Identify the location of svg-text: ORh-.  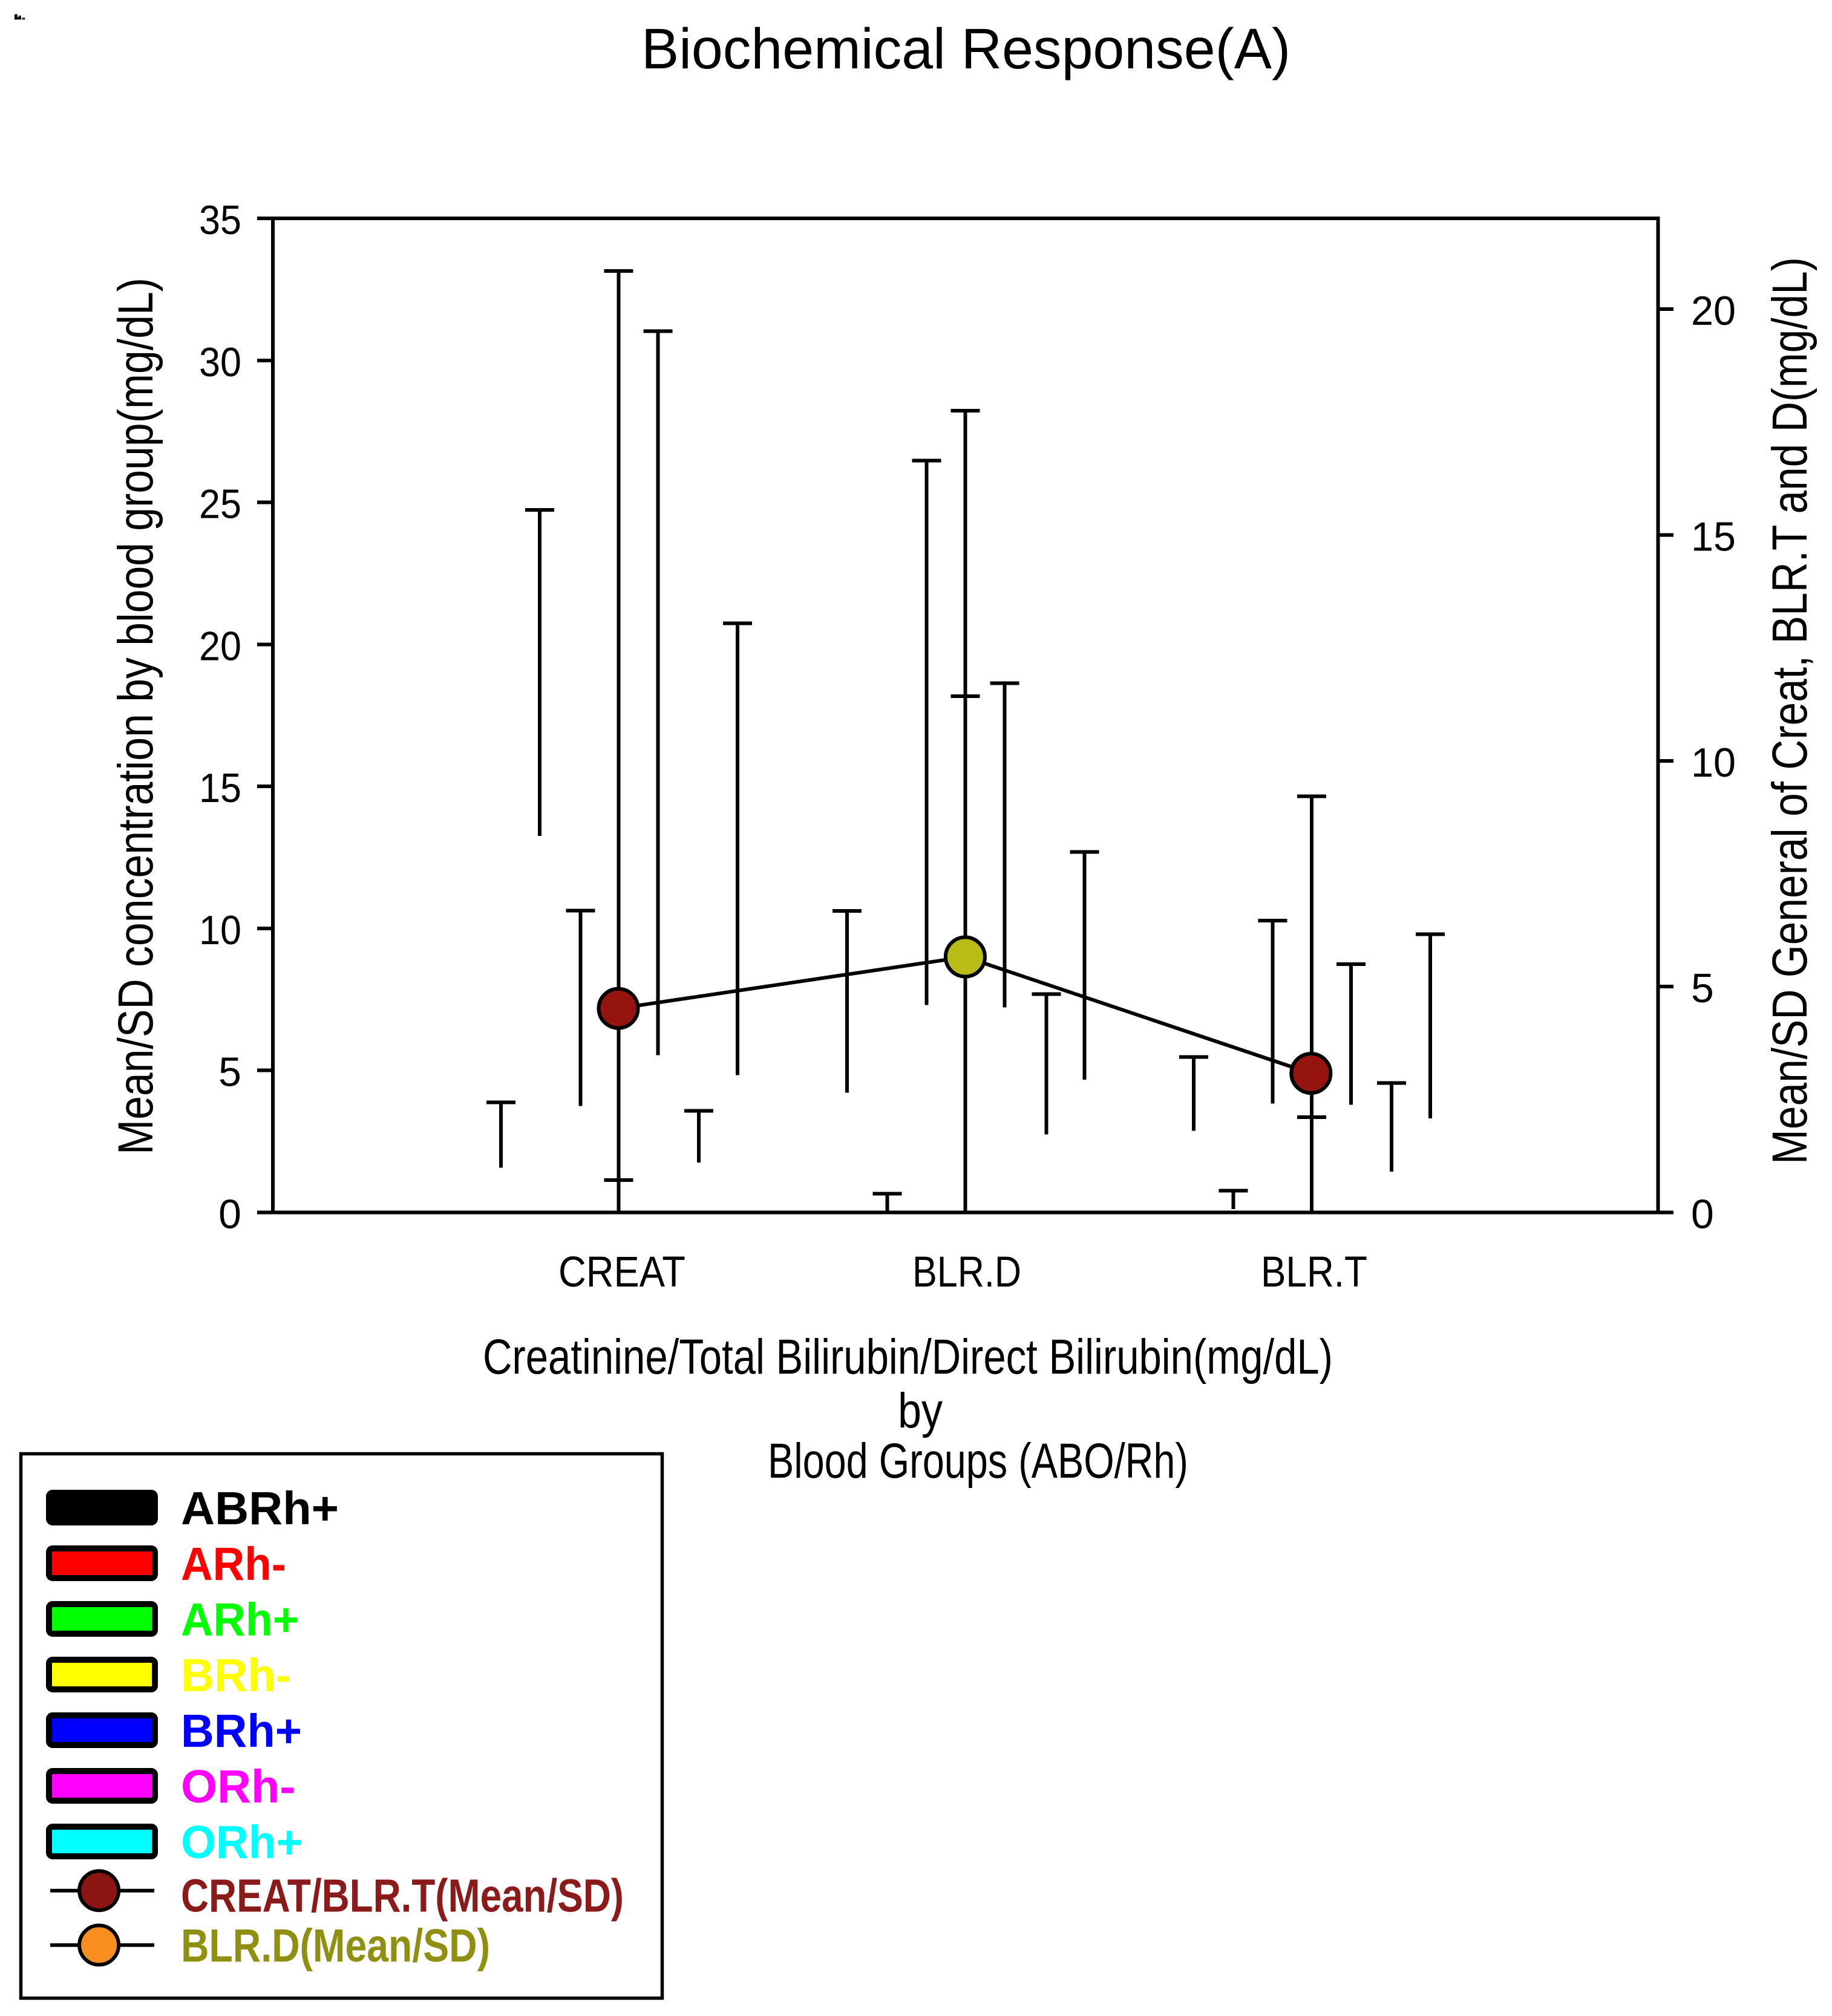
(238, 1787).